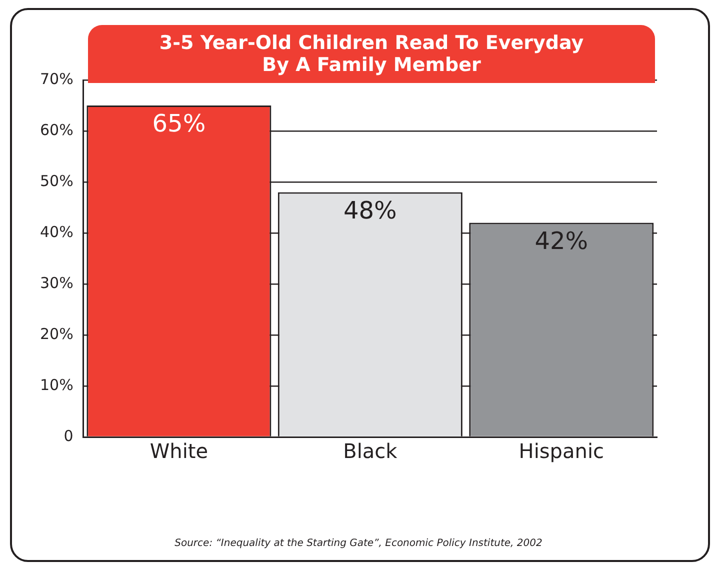  I want to click on x-tick-label: Hispanic, so click(561, 451).